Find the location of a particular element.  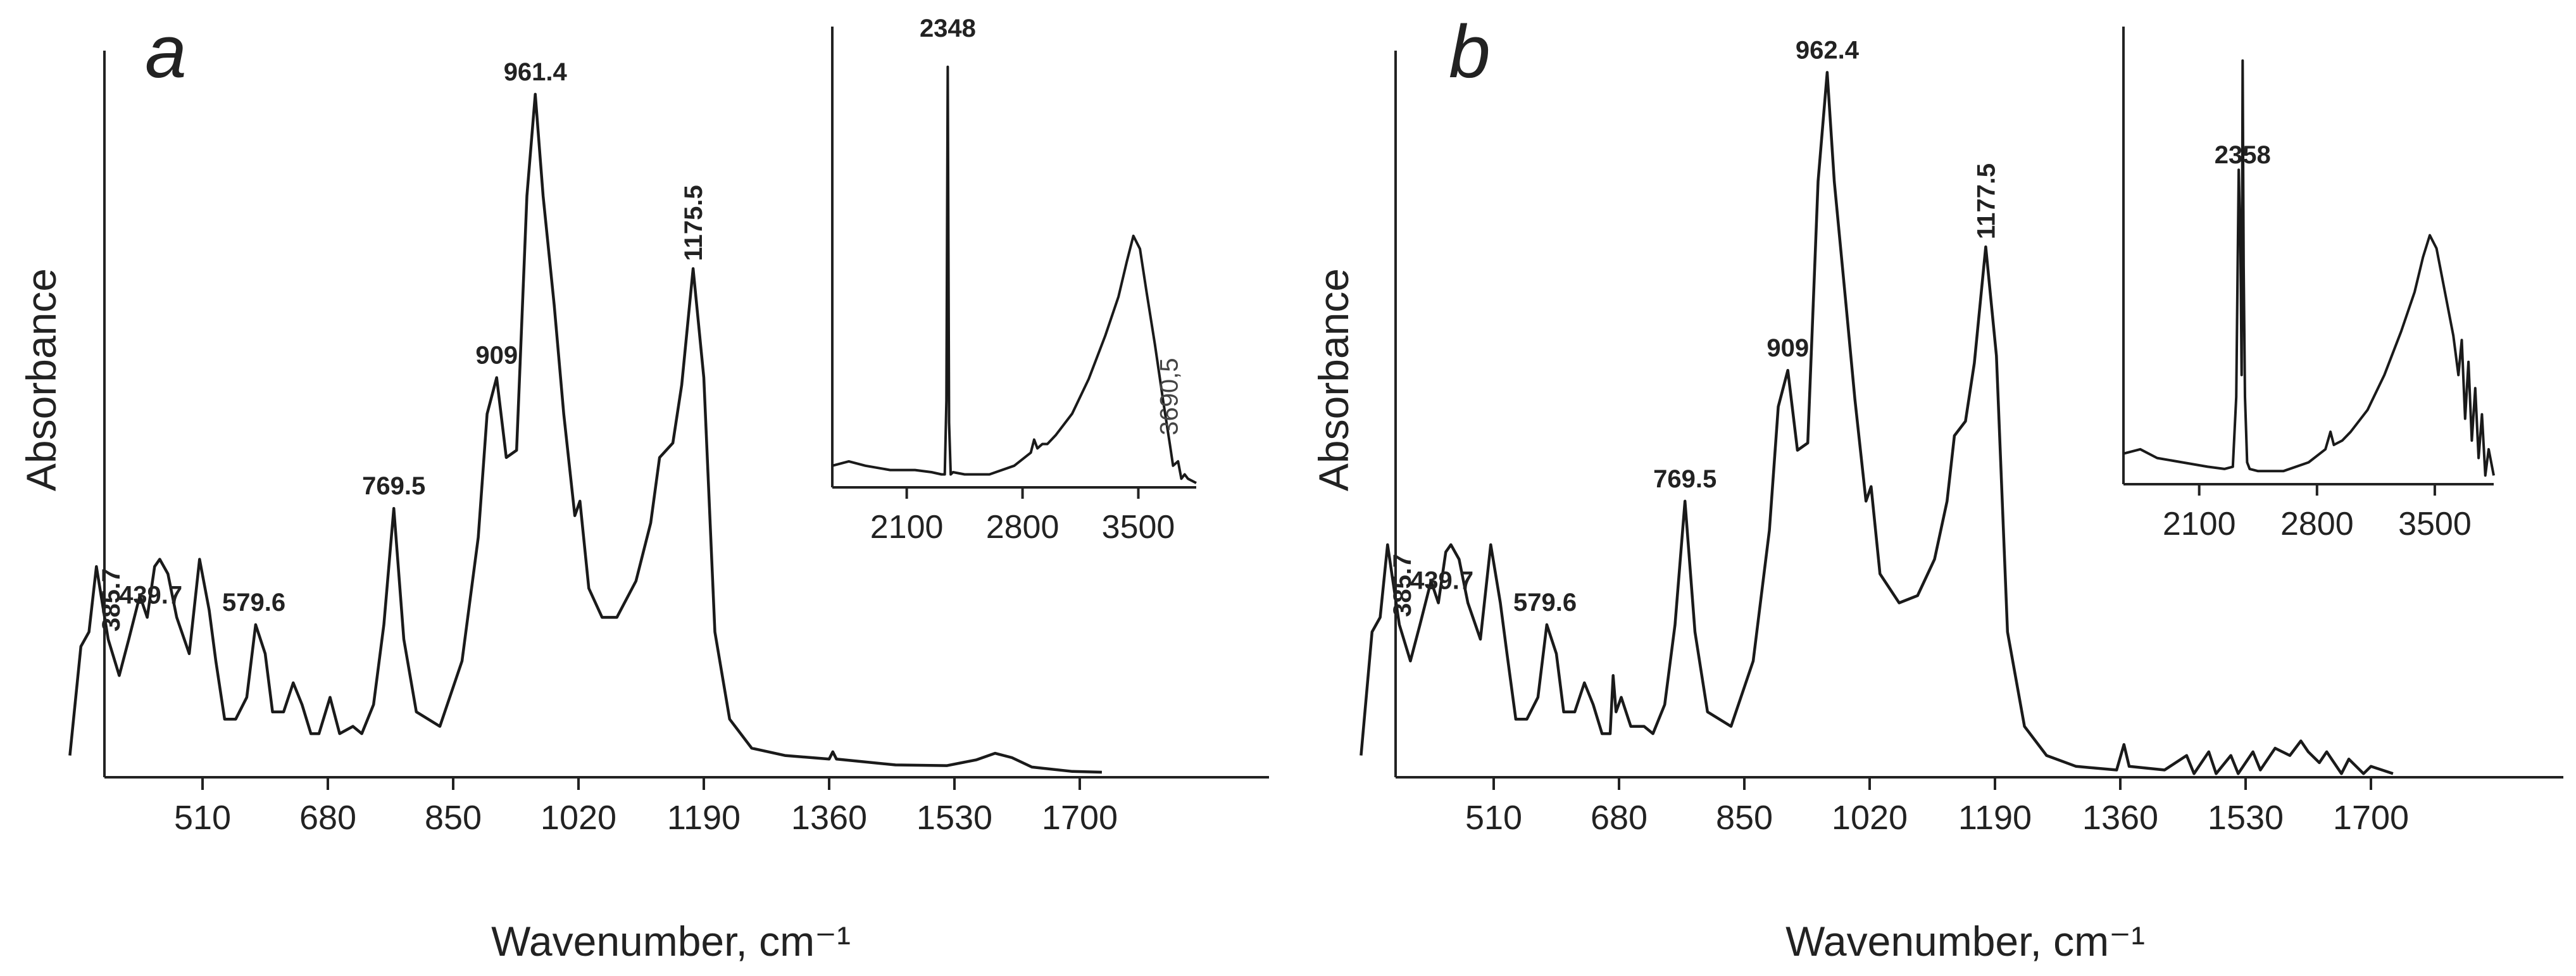

peak-label: 961.4 is located at coordinates (536, 72).